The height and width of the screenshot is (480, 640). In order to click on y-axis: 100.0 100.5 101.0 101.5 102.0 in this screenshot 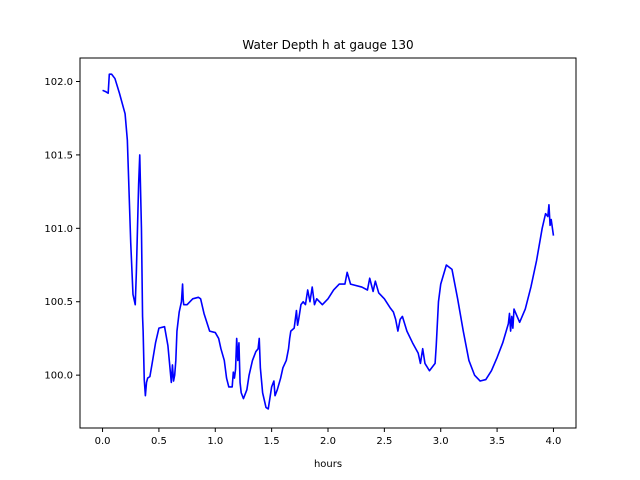, I will do `click(62, 229)`.